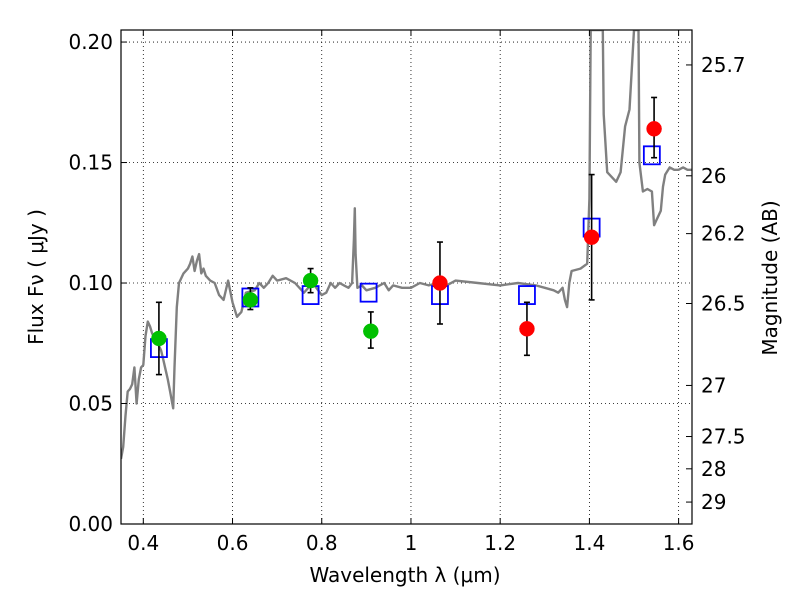 Image resolution: width=800 pixels, height=600 pixels. Describe the element at coordinates (90, 163) in the screenshot. I see `y-tick-label: 0.15` at that location.